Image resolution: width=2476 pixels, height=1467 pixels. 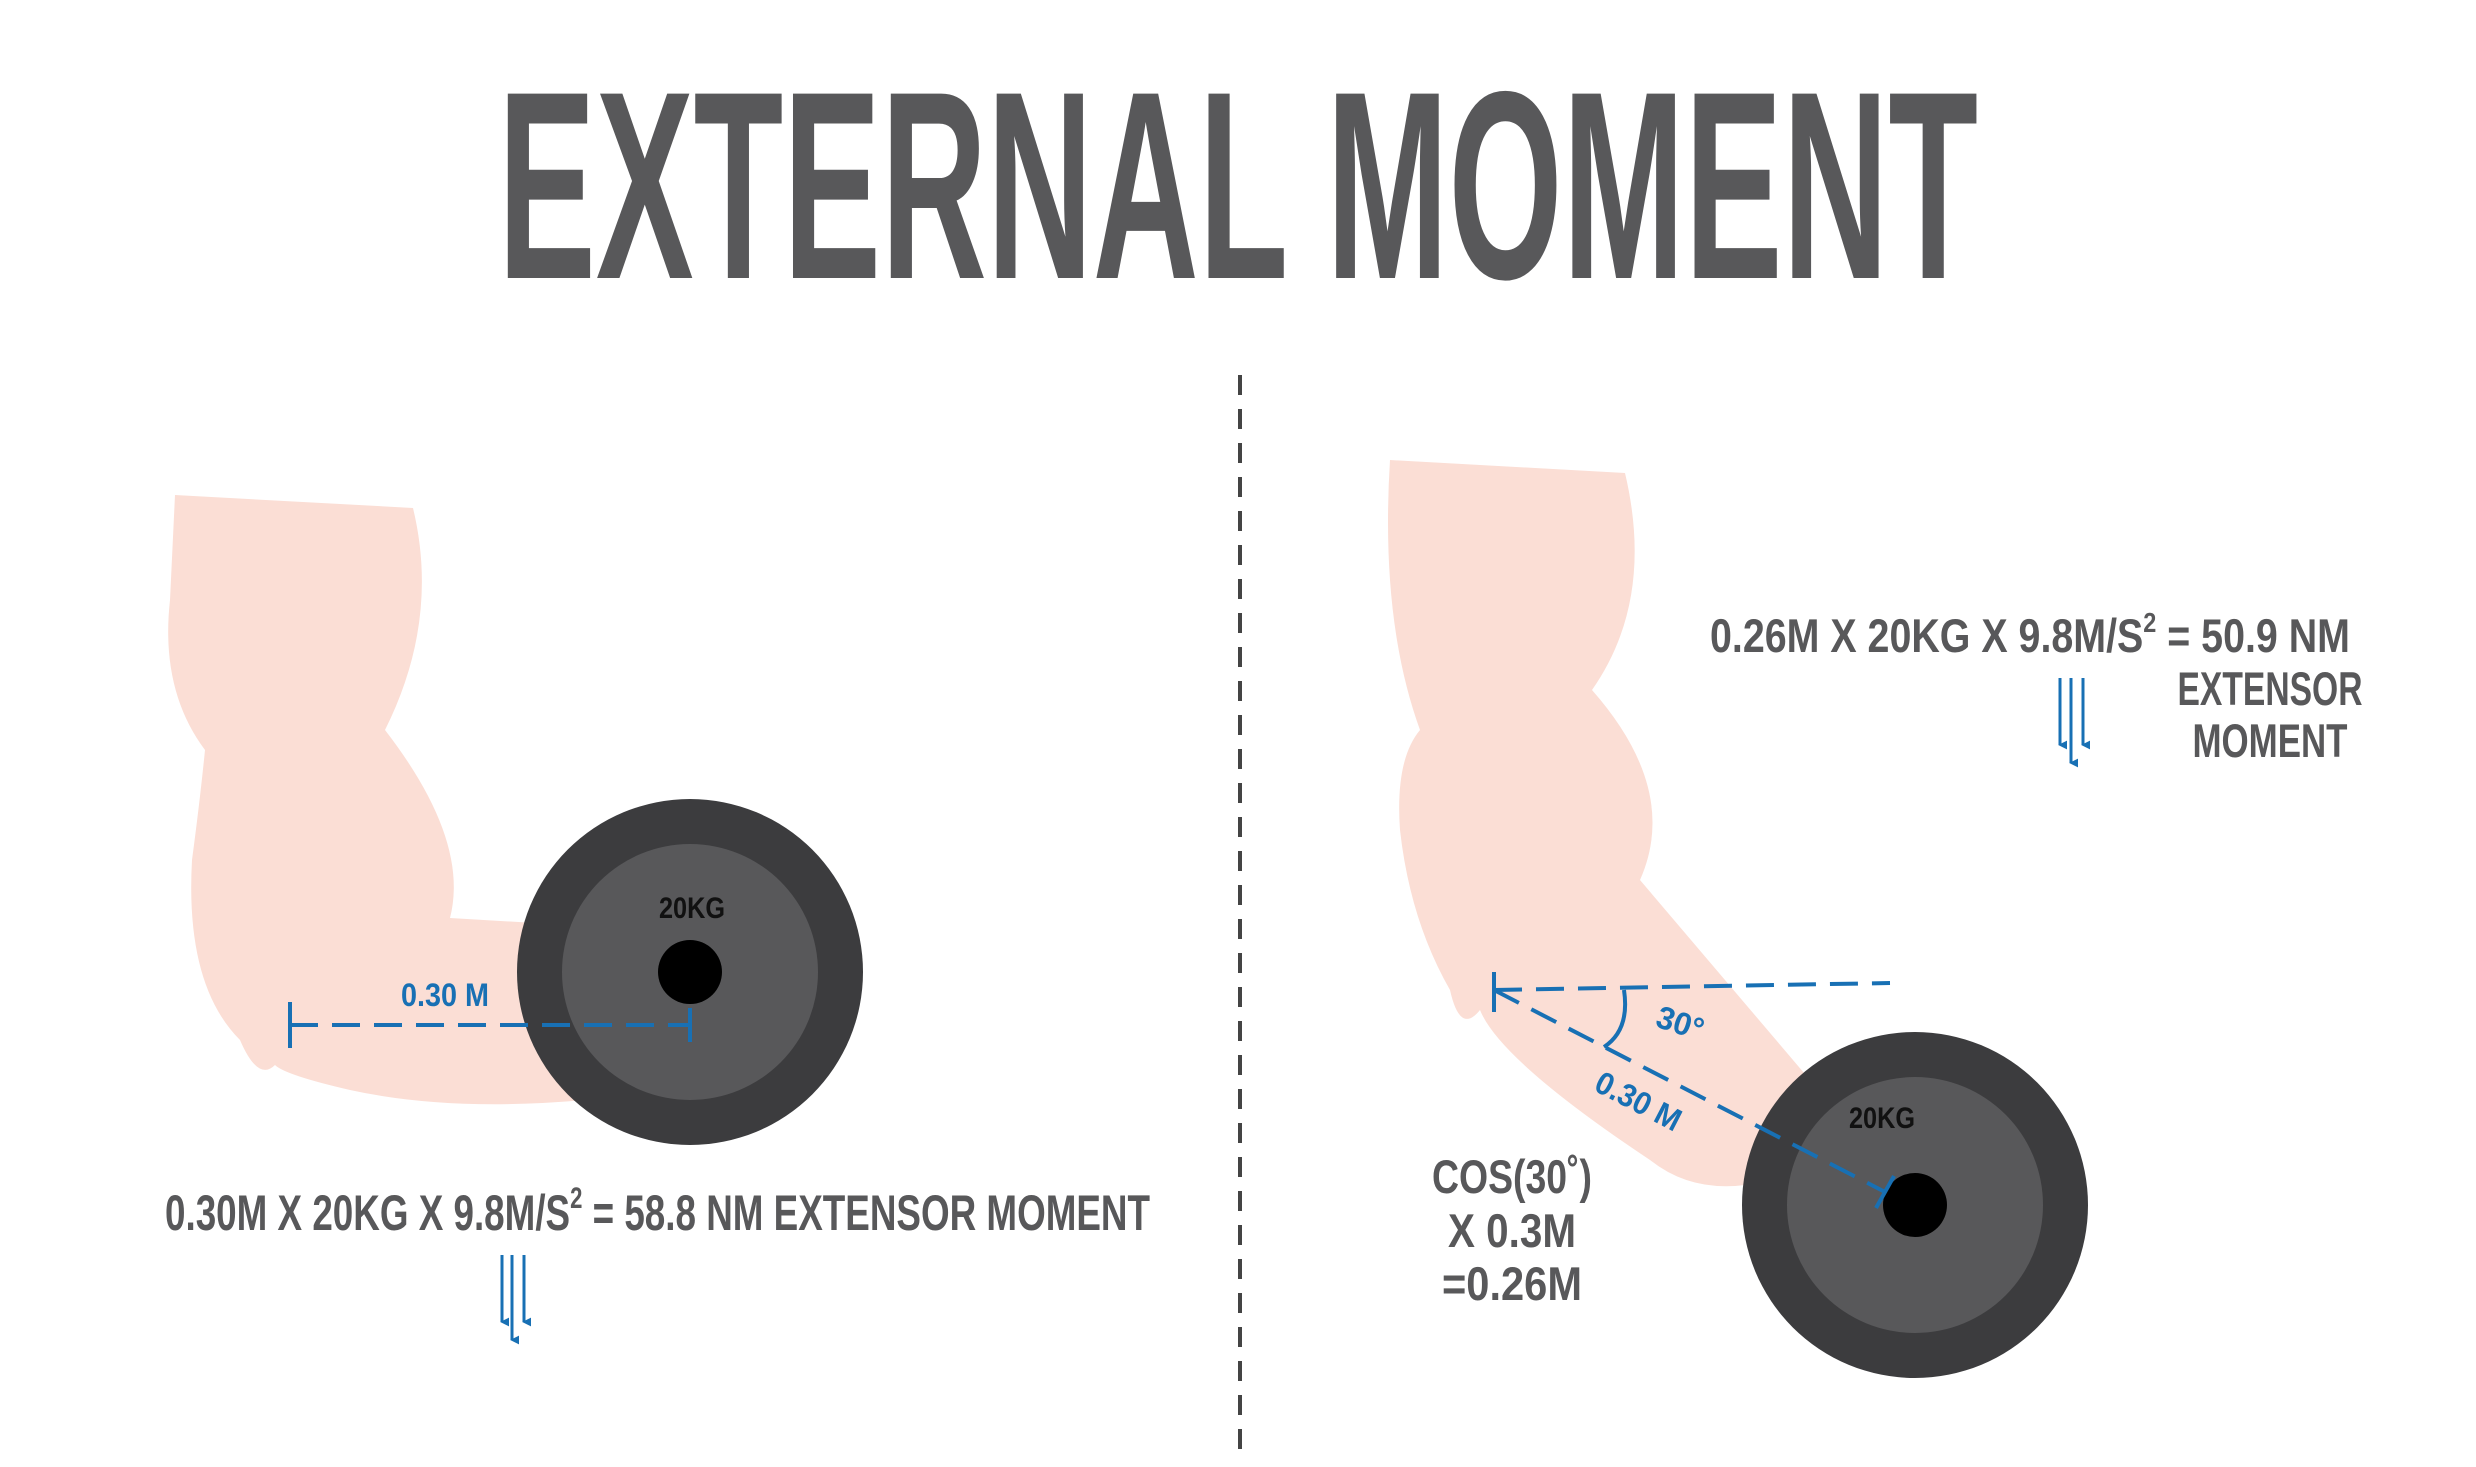 What do you see at coordinates (1512, 1176) in the screenshot?
I see `cos-line-1: COS(30˚)` at bounding box center [1512, 1176].